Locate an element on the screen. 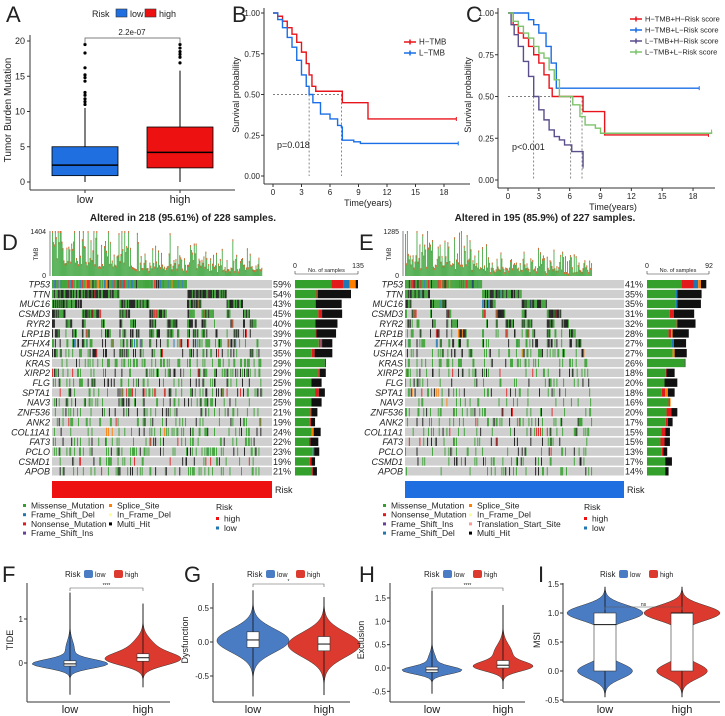 The width and height of the screenshot is (725, 716). gene-label: RYR2 is located at coordinates (38, 324).